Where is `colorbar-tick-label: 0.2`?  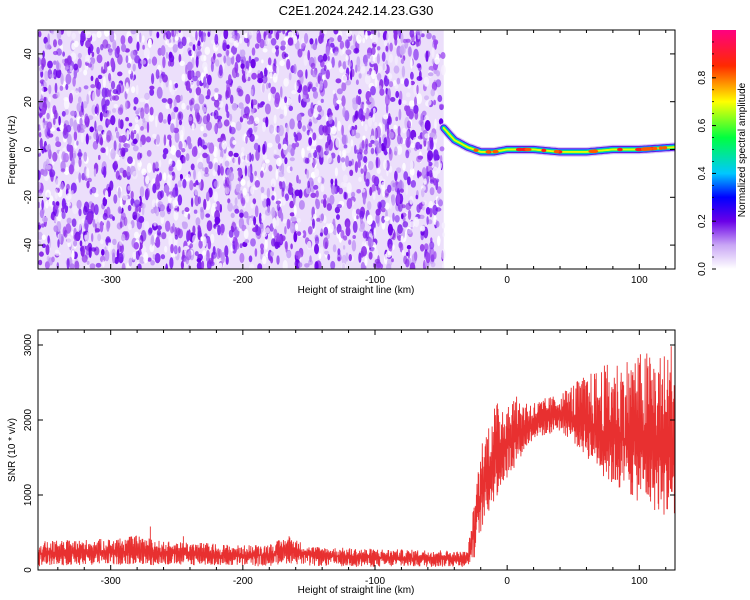
colorbar-tick-label: 0.2 is located at coordinates (702, 221).